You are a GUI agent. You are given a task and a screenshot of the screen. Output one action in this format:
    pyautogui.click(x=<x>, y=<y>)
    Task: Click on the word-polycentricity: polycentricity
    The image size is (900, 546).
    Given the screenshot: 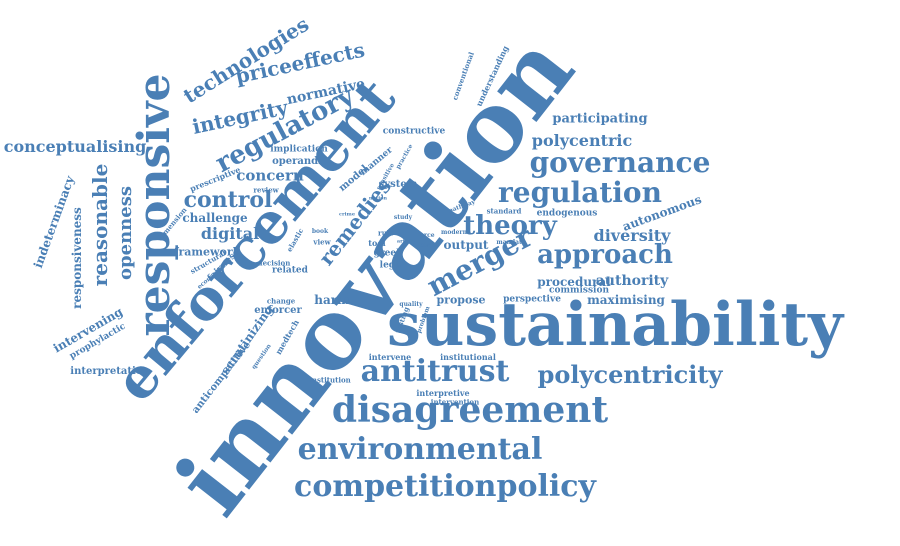 What is the action you would take?
    pyautogui.click(x=630, y=374)
    